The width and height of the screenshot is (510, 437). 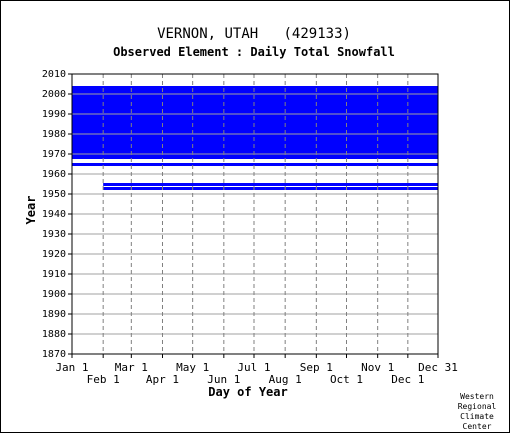 I want to click on data-gap, so click(x=255, y=161).